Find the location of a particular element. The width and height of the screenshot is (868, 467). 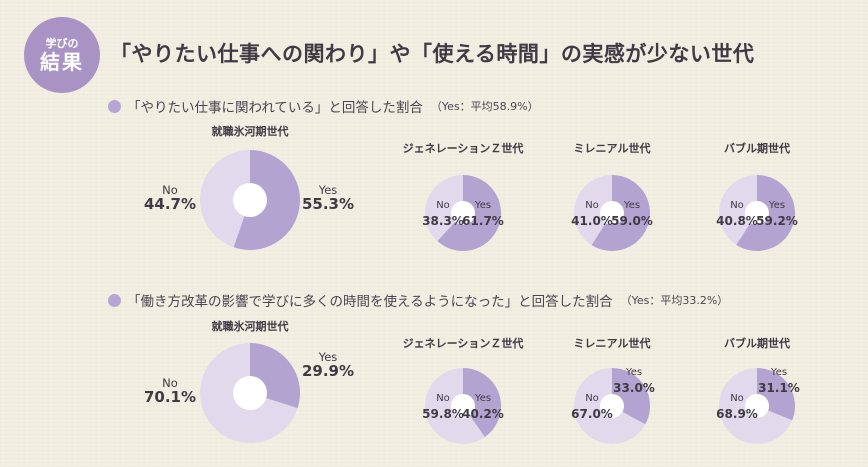

pie-label-yes: Yes 40.2% is located at coordinates (483, 407).